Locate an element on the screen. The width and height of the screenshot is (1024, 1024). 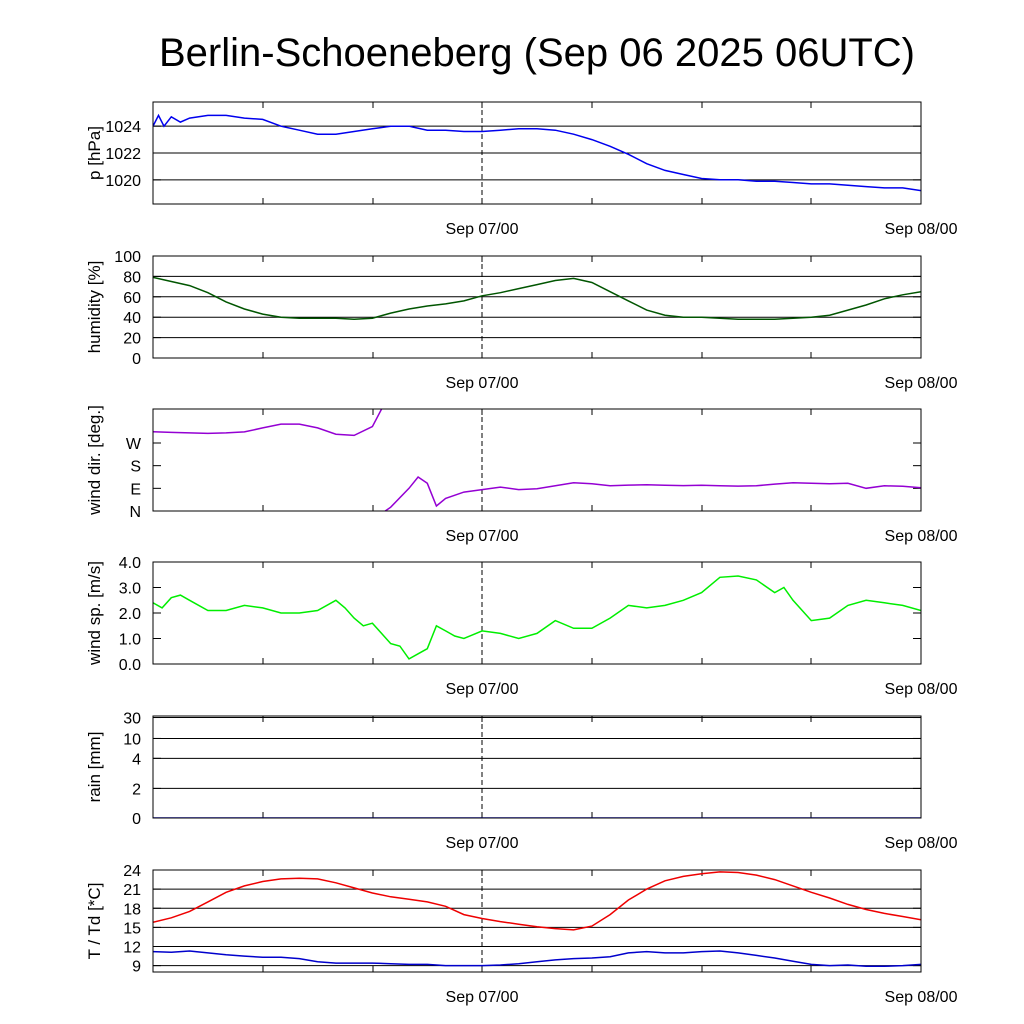
y-axis-label: wind sp. [m/s] is located at coordinates (94, 613).